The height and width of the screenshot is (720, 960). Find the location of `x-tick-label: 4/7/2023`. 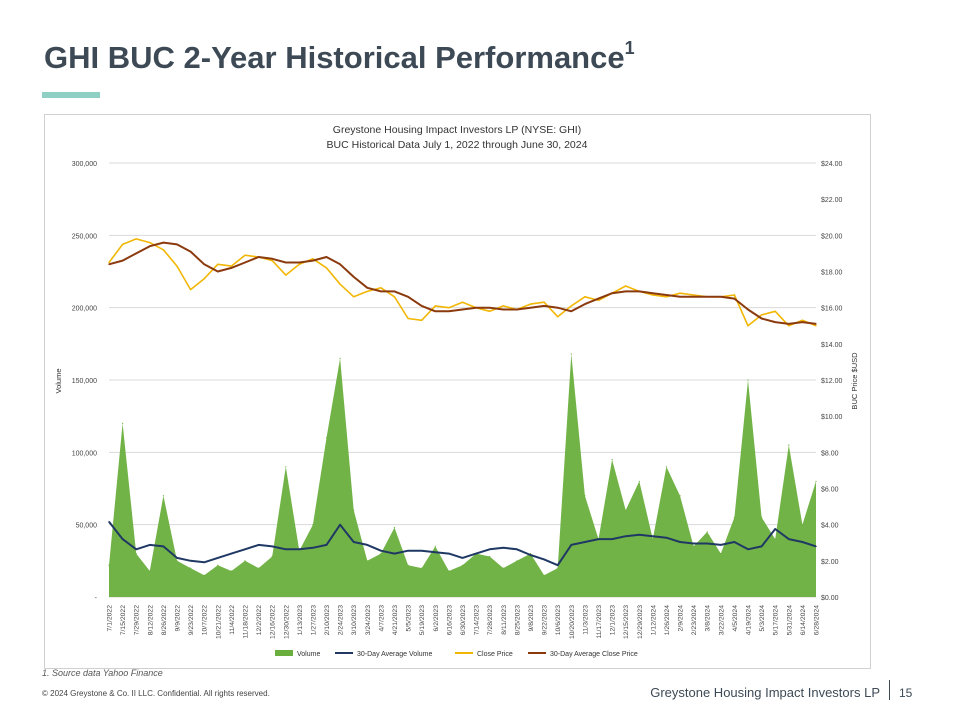

x-tick-label: 4/7/2023 is located at coordinates (381, 618).